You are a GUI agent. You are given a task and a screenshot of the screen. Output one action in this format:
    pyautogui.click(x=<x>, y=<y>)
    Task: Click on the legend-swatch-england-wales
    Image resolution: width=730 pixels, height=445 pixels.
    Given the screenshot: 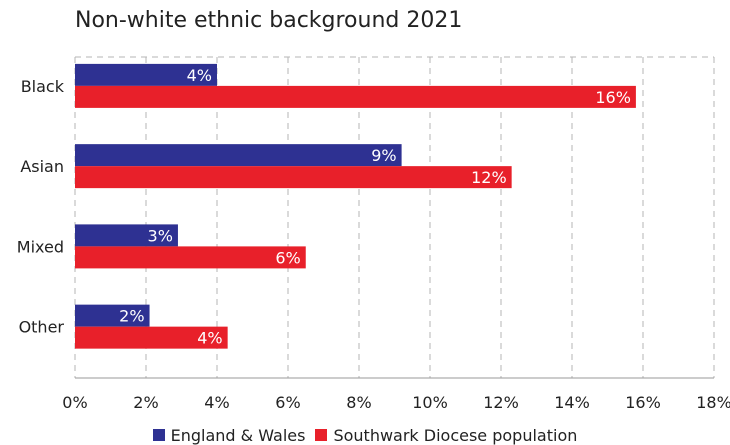 What is the action you would take?
    pyautogui.click(x=158, y=435)
    